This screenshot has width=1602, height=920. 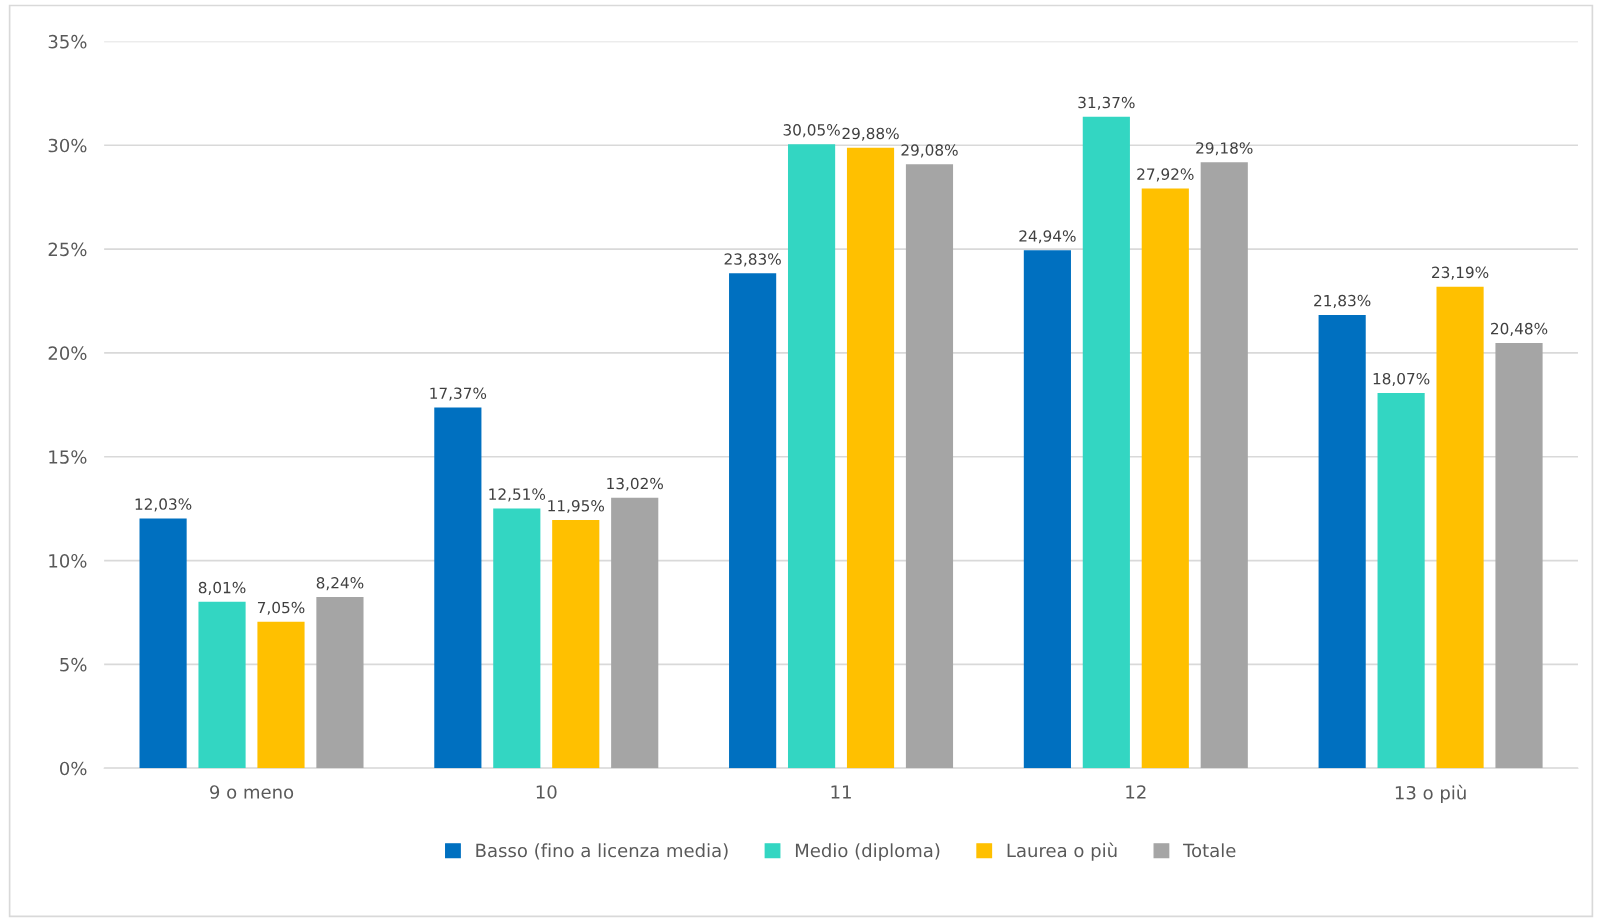 What do you see at coordinates (340, 584) in the screenshot?
I see `data-label: 8,24%` at bounding box center [340, 584].